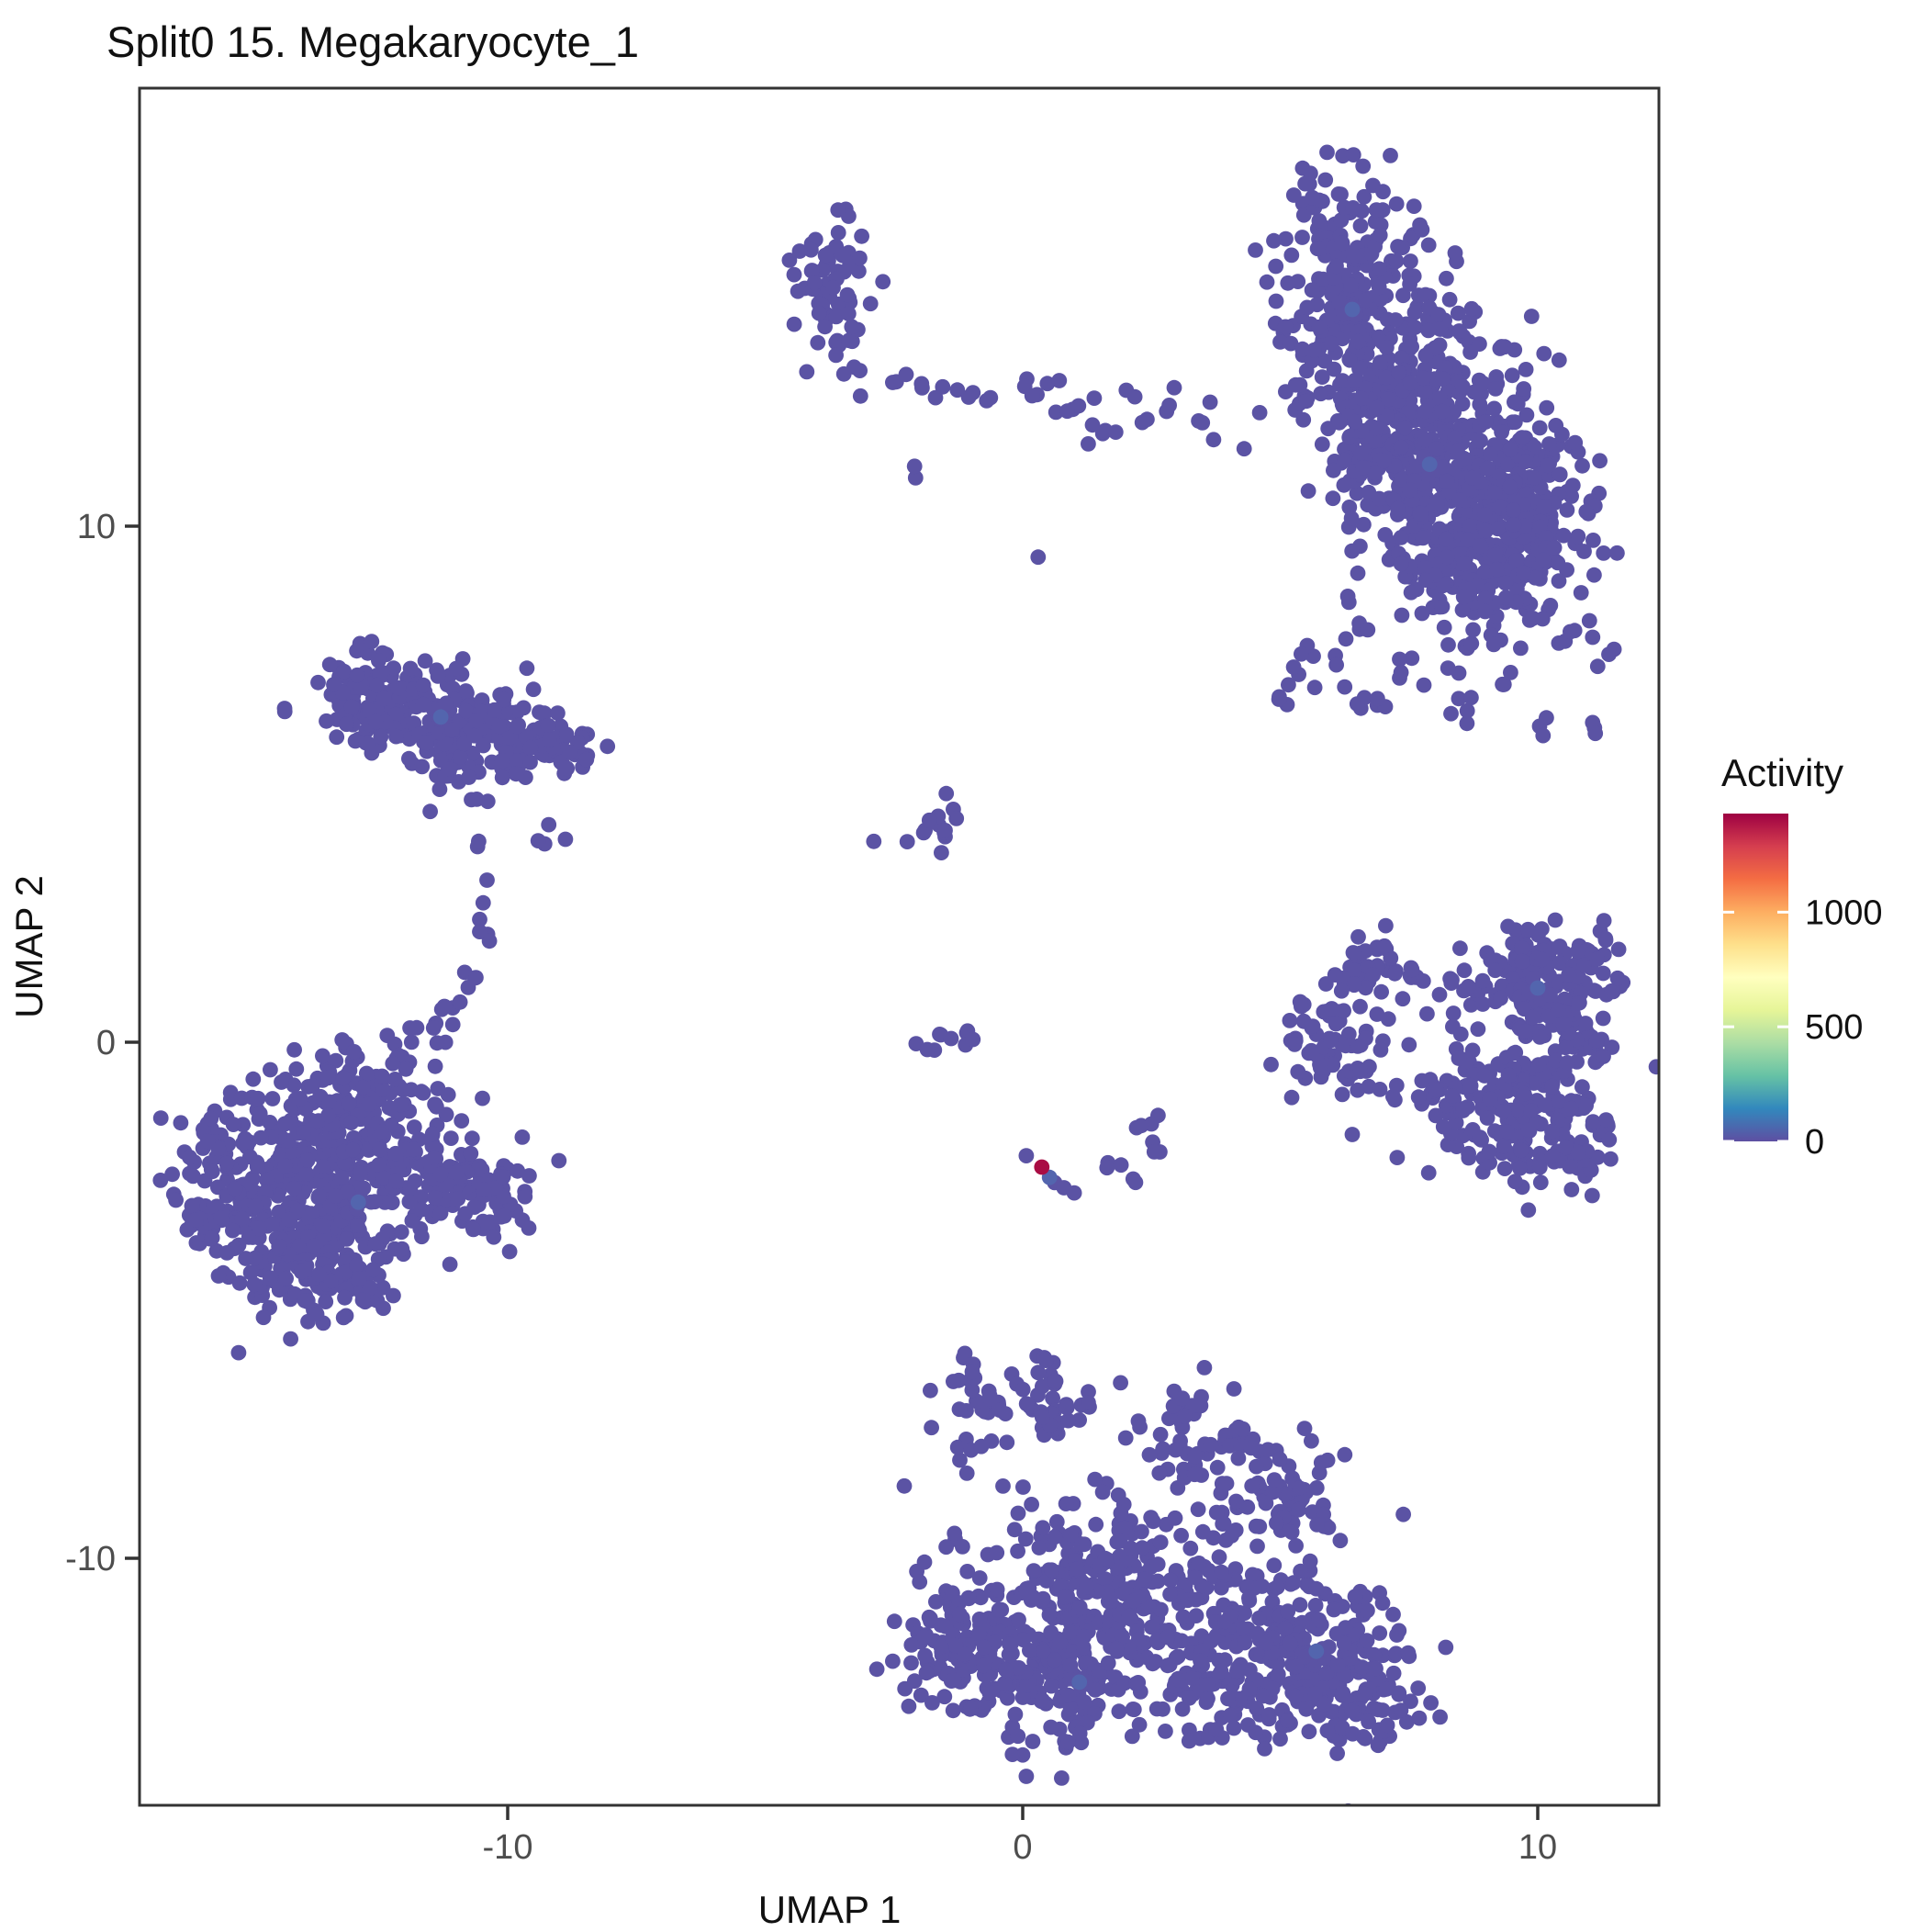  I want to click on y-tick-label: 0, so click(106, 1043).